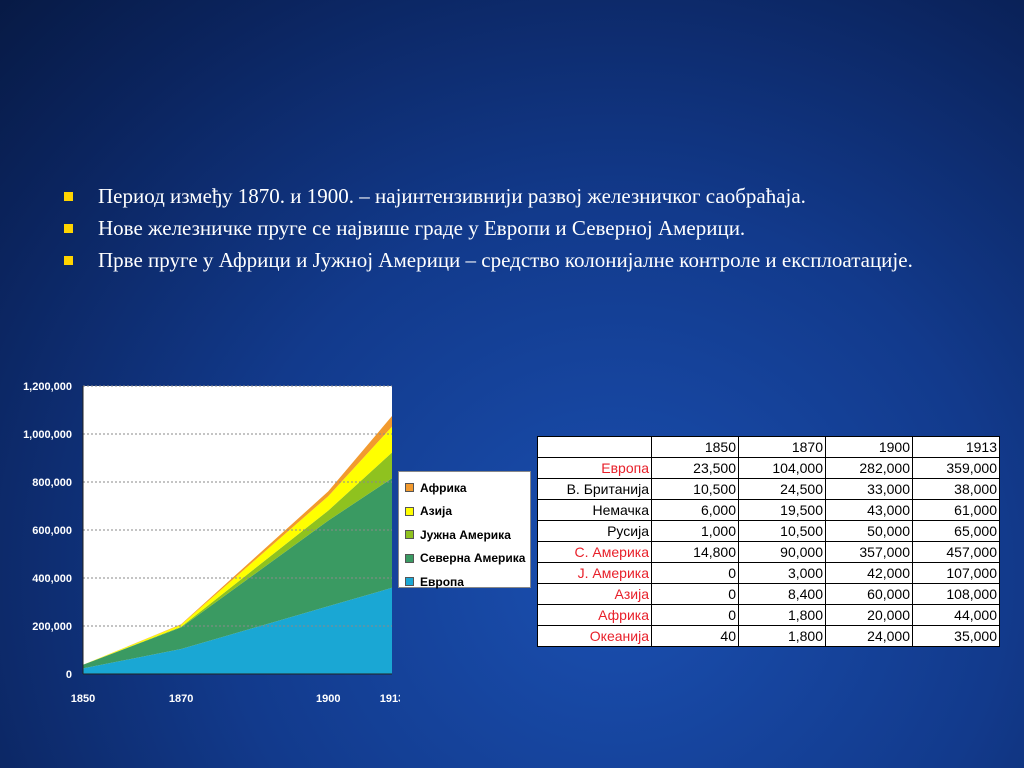 The height and width of the screenshot is (768, 1024). Describe the element at coordinates (594, 552) in the screenshot. I see `row-label-cell: С. Америка` at that location.